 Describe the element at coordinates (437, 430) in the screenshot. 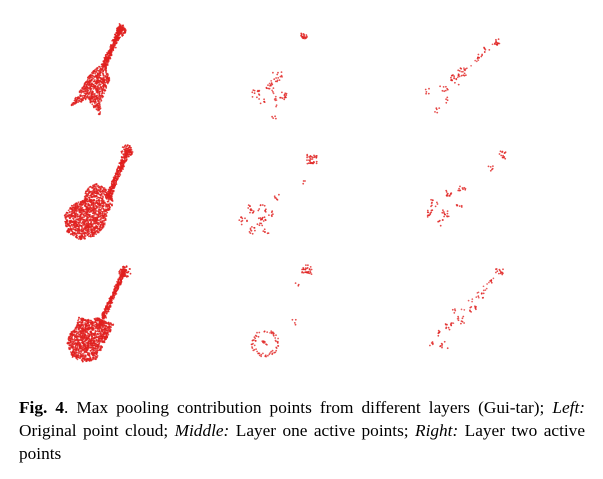

I see `right-label: Right:` at that location.